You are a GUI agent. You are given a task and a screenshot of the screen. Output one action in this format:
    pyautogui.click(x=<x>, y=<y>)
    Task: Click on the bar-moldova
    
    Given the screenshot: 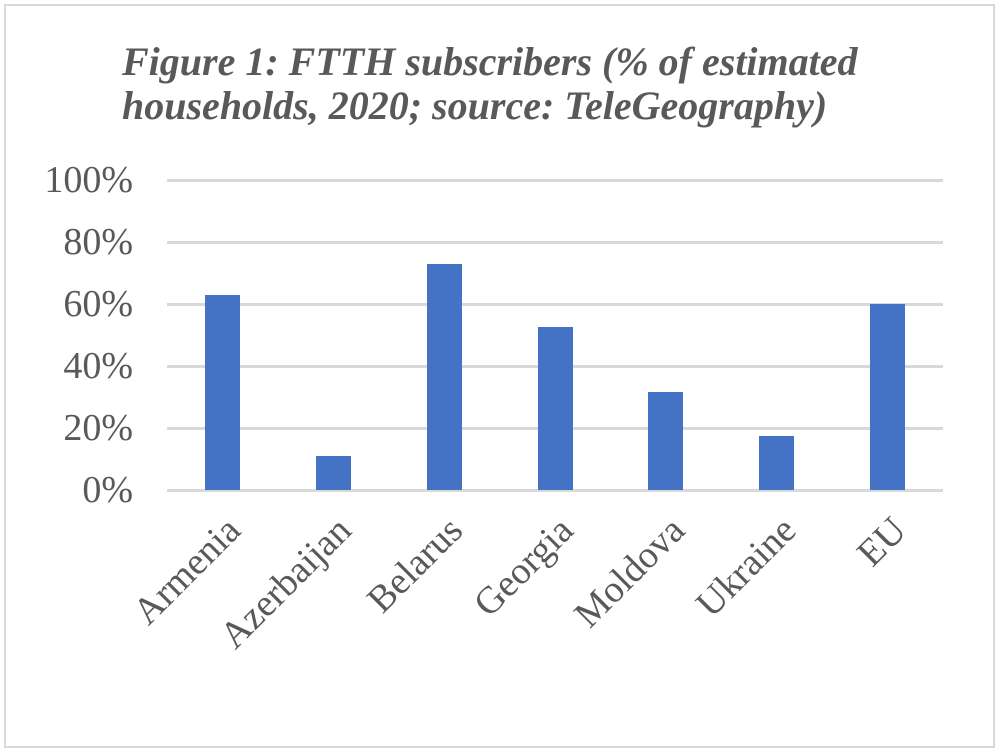 What is the action you would take?
    pyautogui.click(x=666, y=441)
    